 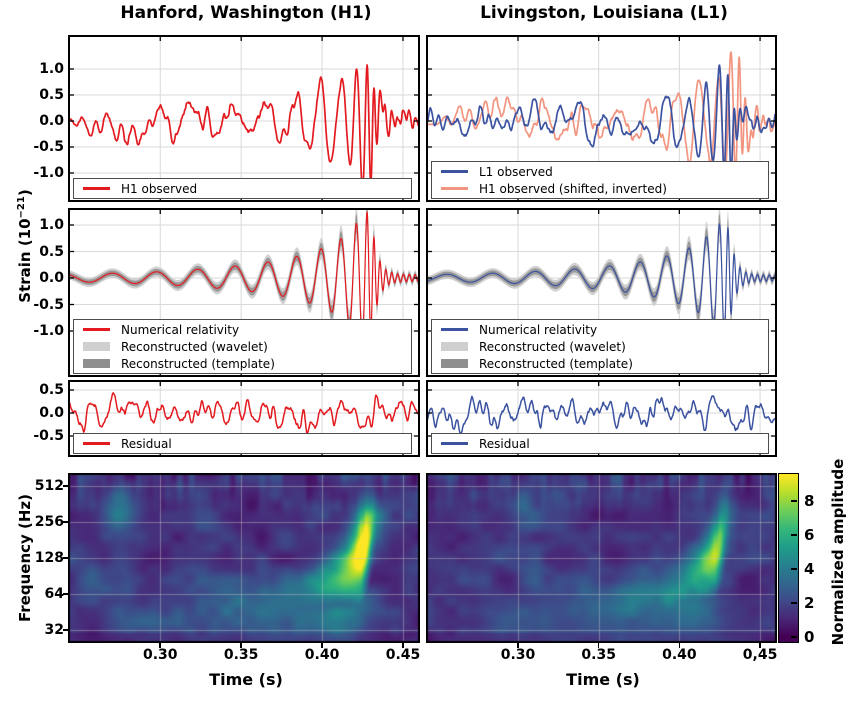 What do you see at coordinates (54, 630) in the screenshot?
I see `y-tick-label: 32` at bounding box center [54, 630].